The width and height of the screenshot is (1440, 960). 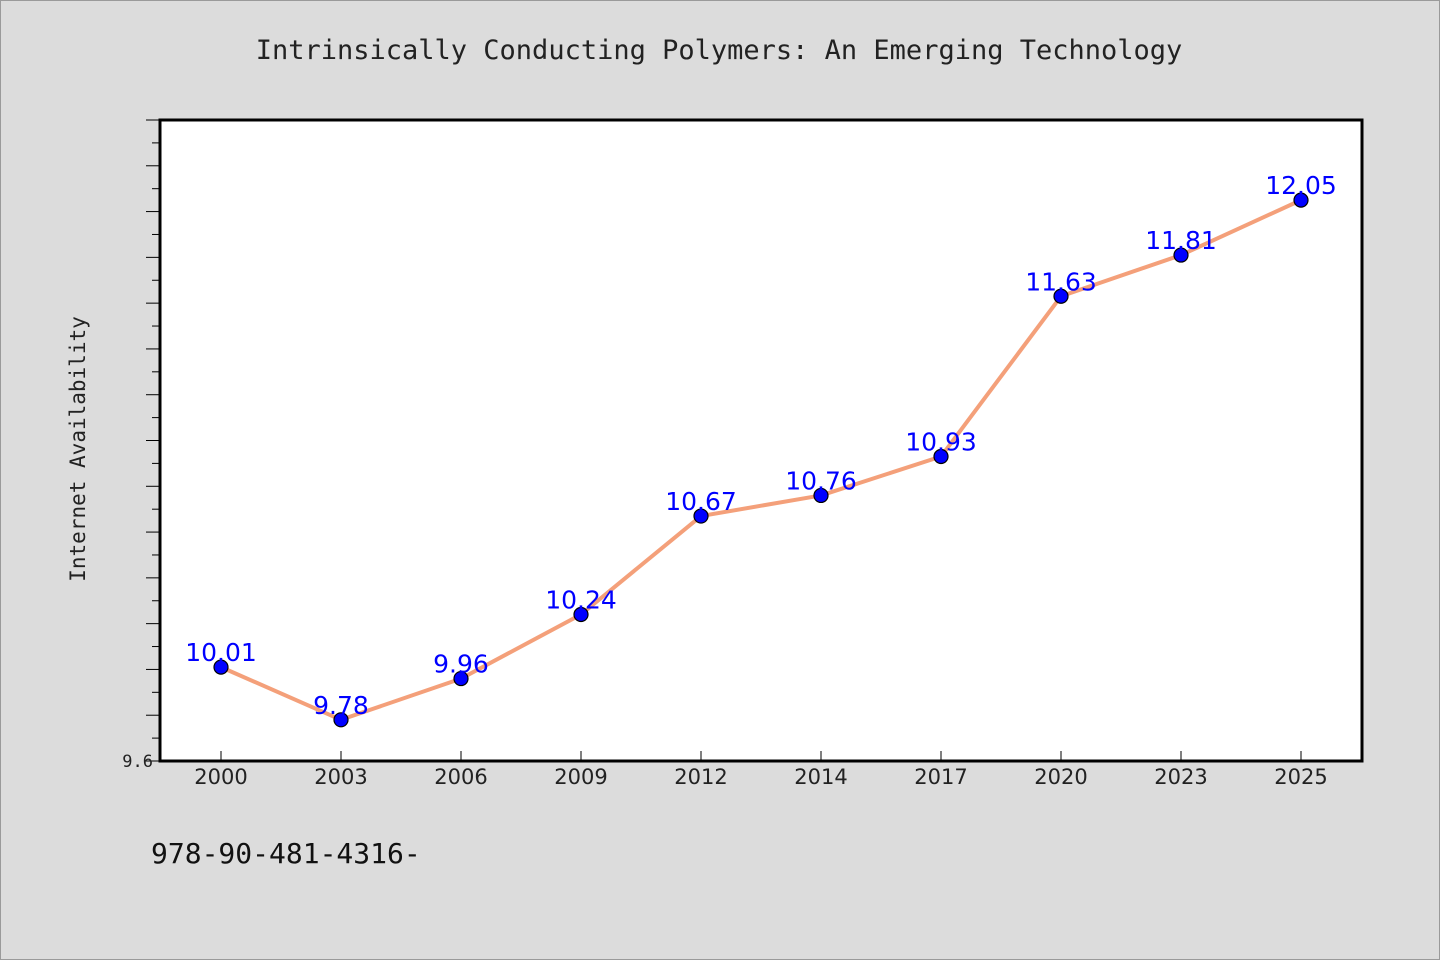 I want to click on x-tick-label: 2025, so click(x=1300, y=777).